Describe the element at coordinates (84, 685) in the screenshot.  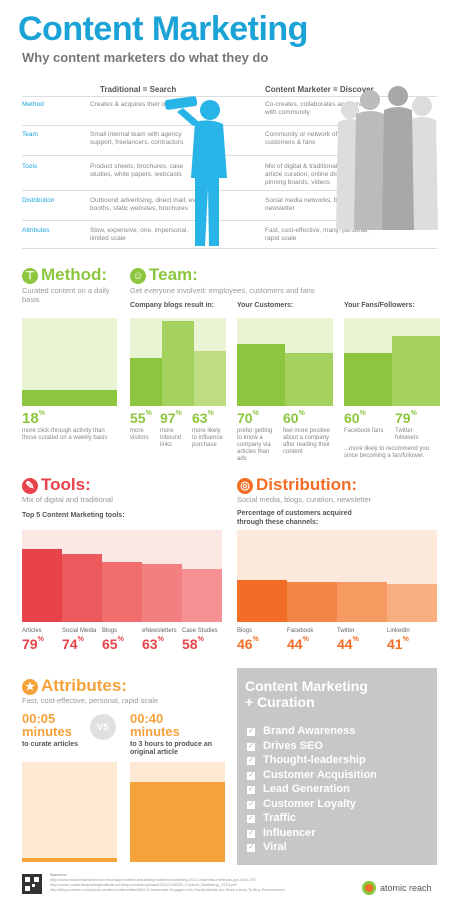
I see `attributes-title: Attributes:` at that location.